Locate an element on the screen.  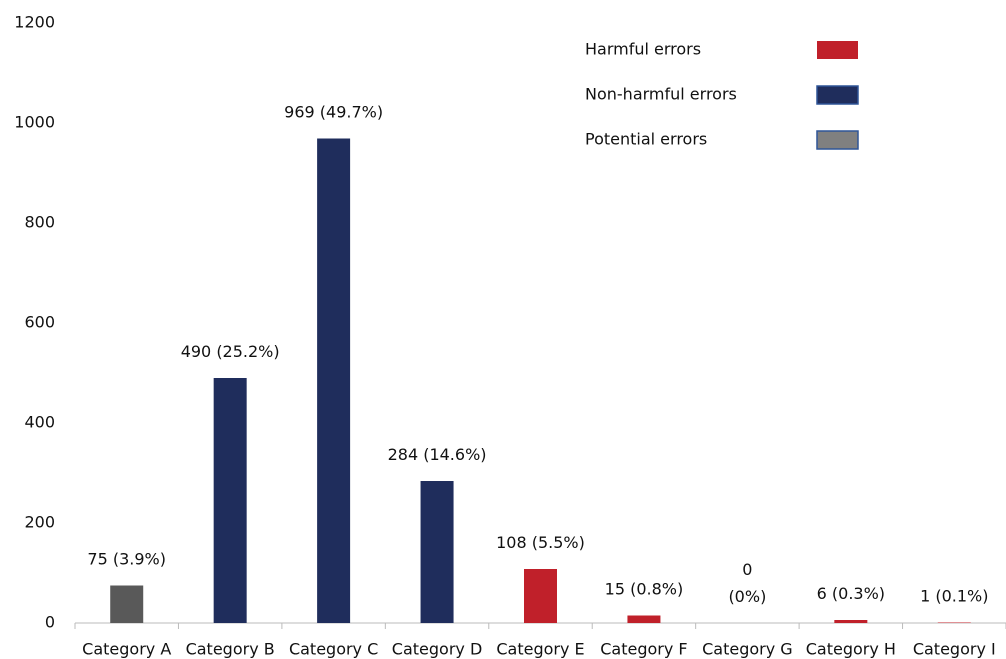
y-tick-label: 200 is located at coordinates (39, 522).